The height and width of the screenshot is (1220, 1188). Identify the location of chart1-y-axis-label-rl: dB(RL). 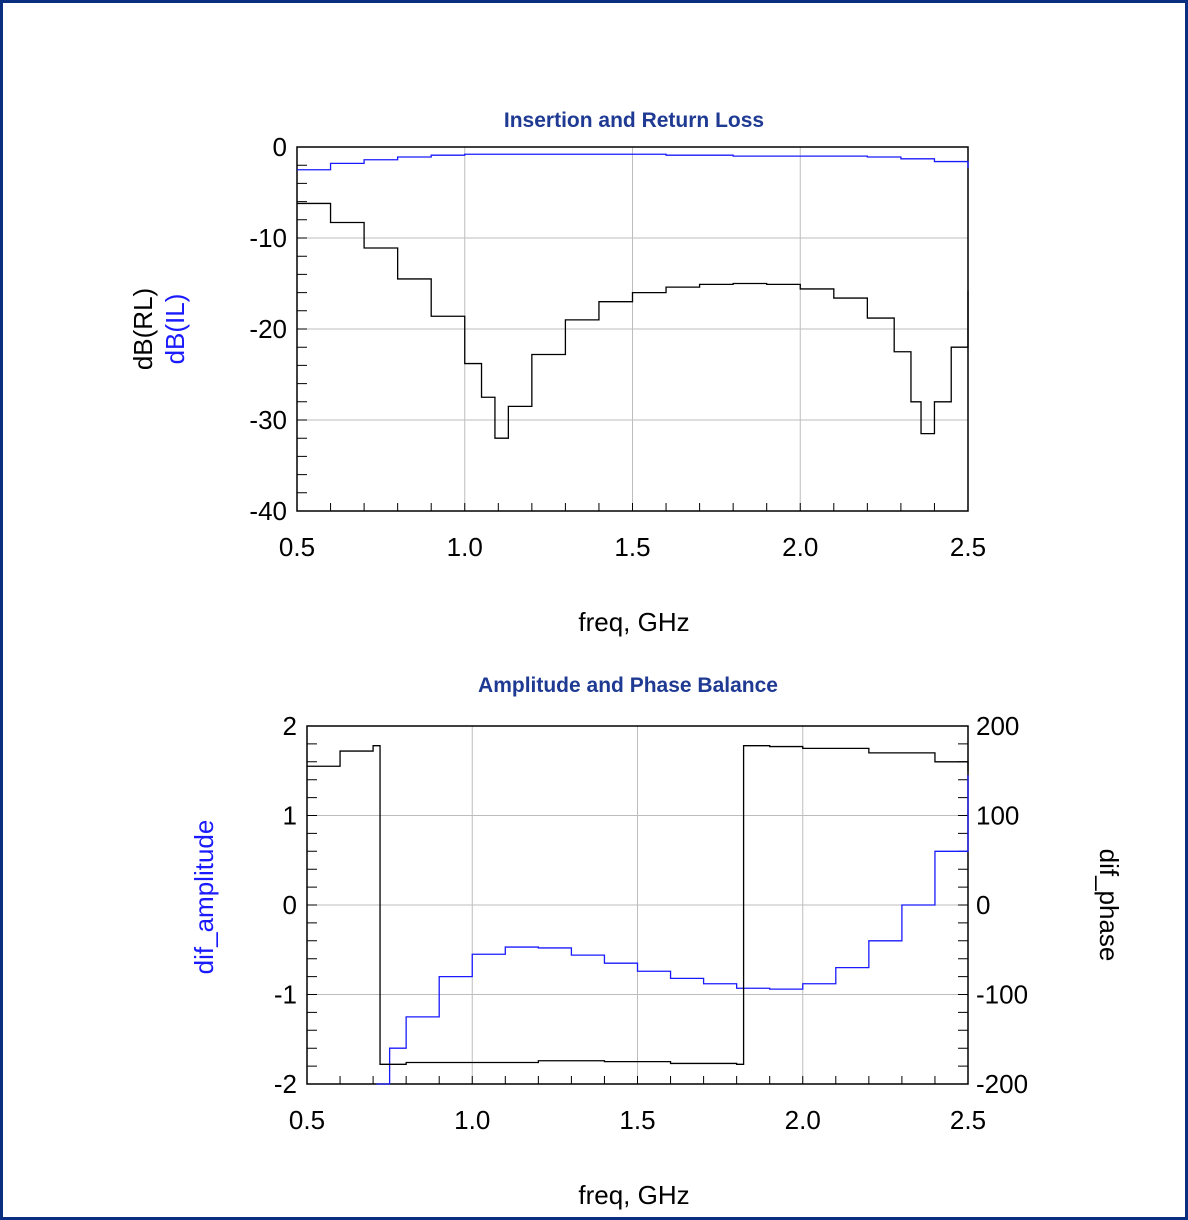
(143, 329).